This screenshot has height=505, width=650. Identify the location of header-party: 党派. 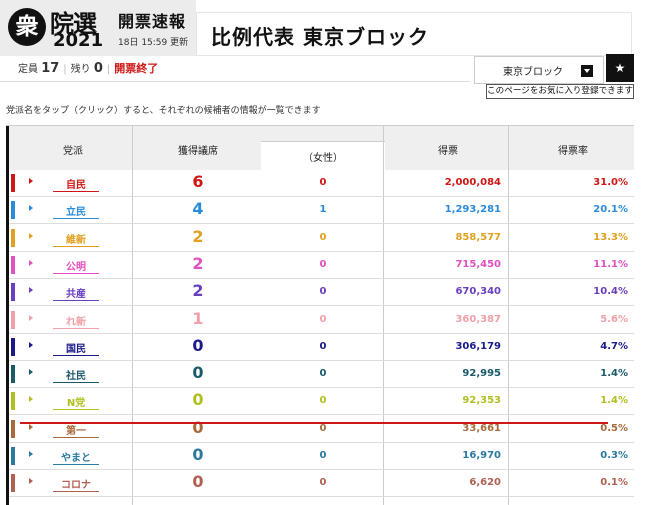
(73, 151).